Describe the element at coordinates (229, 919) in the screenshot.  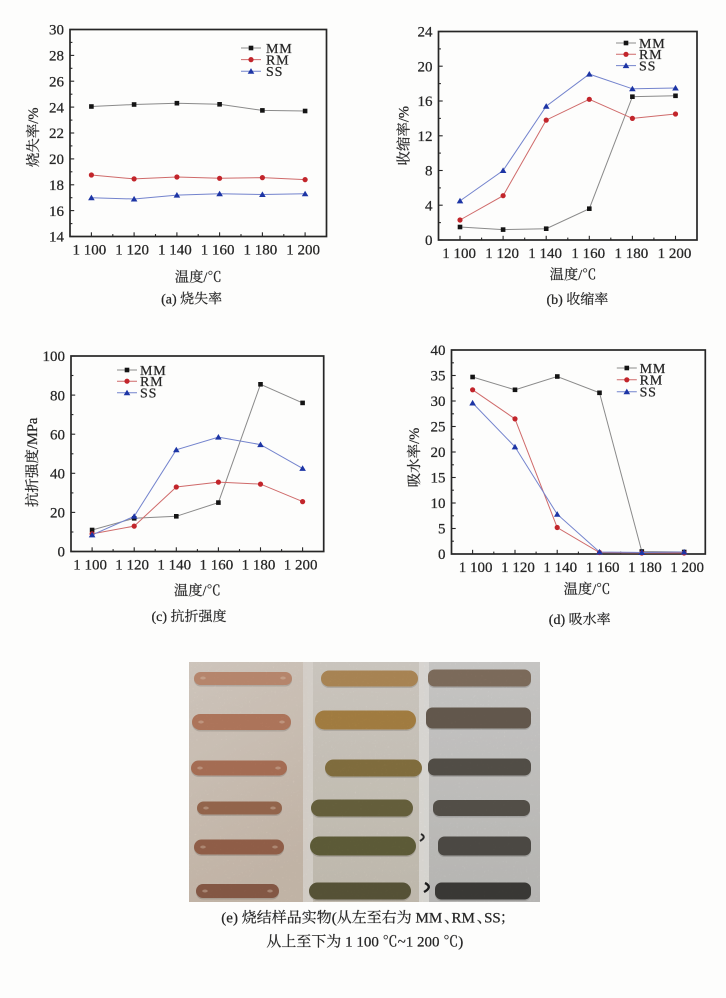
I see `svg-text: (e)` at that location.